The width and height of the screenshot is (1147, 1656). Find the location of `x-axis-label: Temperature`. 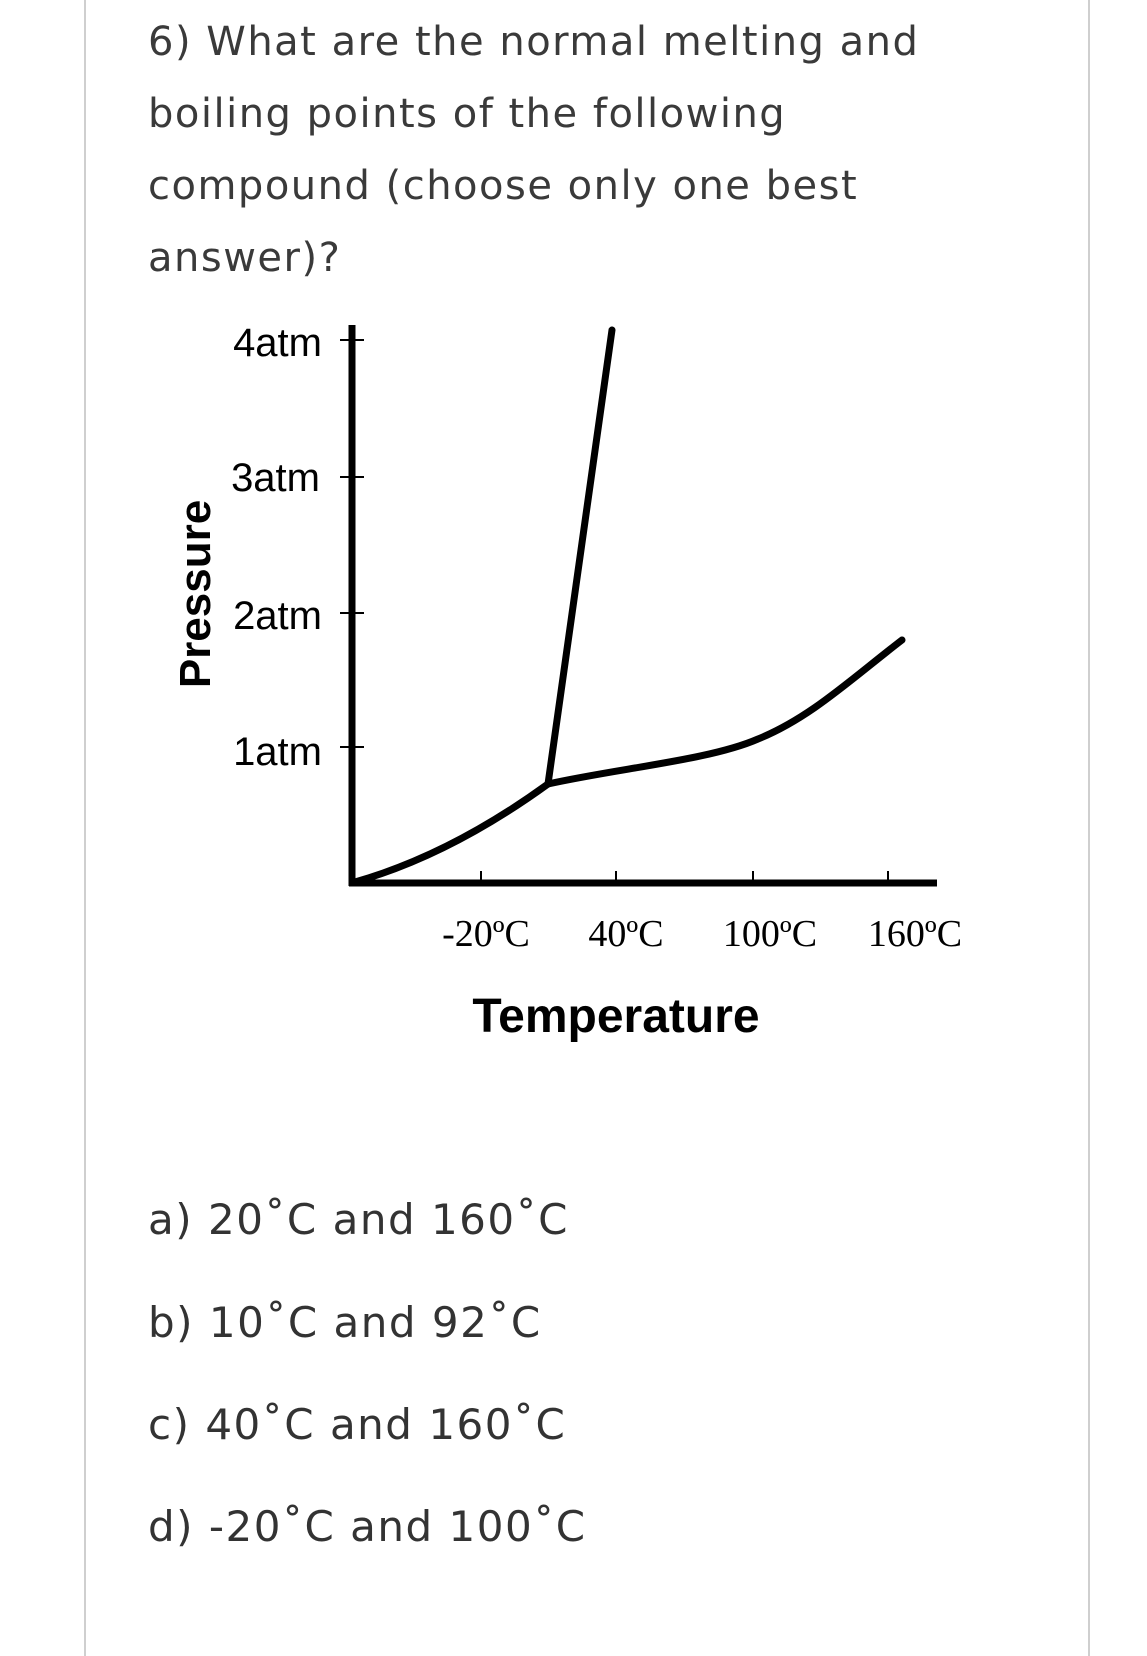

x-axis-label: Temperature is located at coordinates (615, 1016).